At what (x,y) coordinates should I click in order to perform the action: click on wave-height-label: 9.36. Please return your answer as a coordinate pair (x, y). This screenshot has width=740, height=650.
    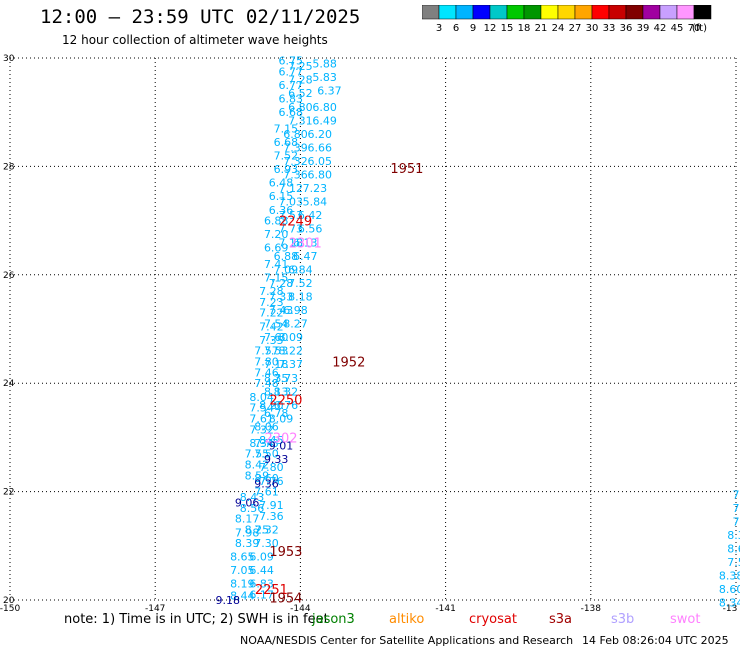
    Looking at the image, I should click on (266, 483).